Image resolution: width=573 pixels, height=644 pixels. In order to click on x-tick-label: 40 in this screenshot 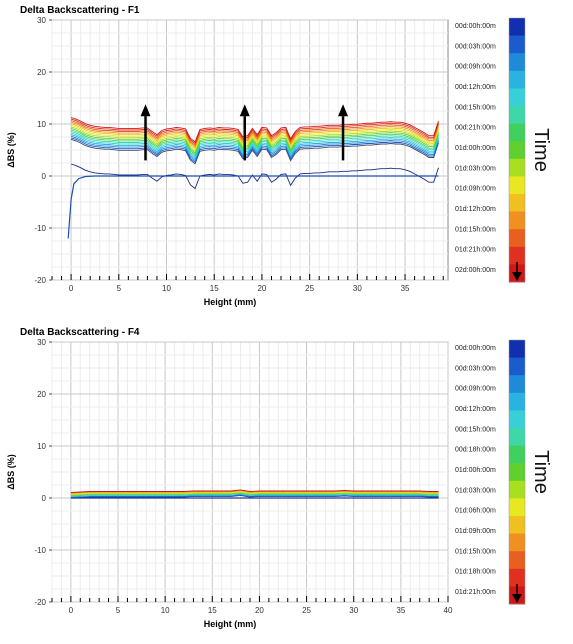, I will do `click(448, 610)`.